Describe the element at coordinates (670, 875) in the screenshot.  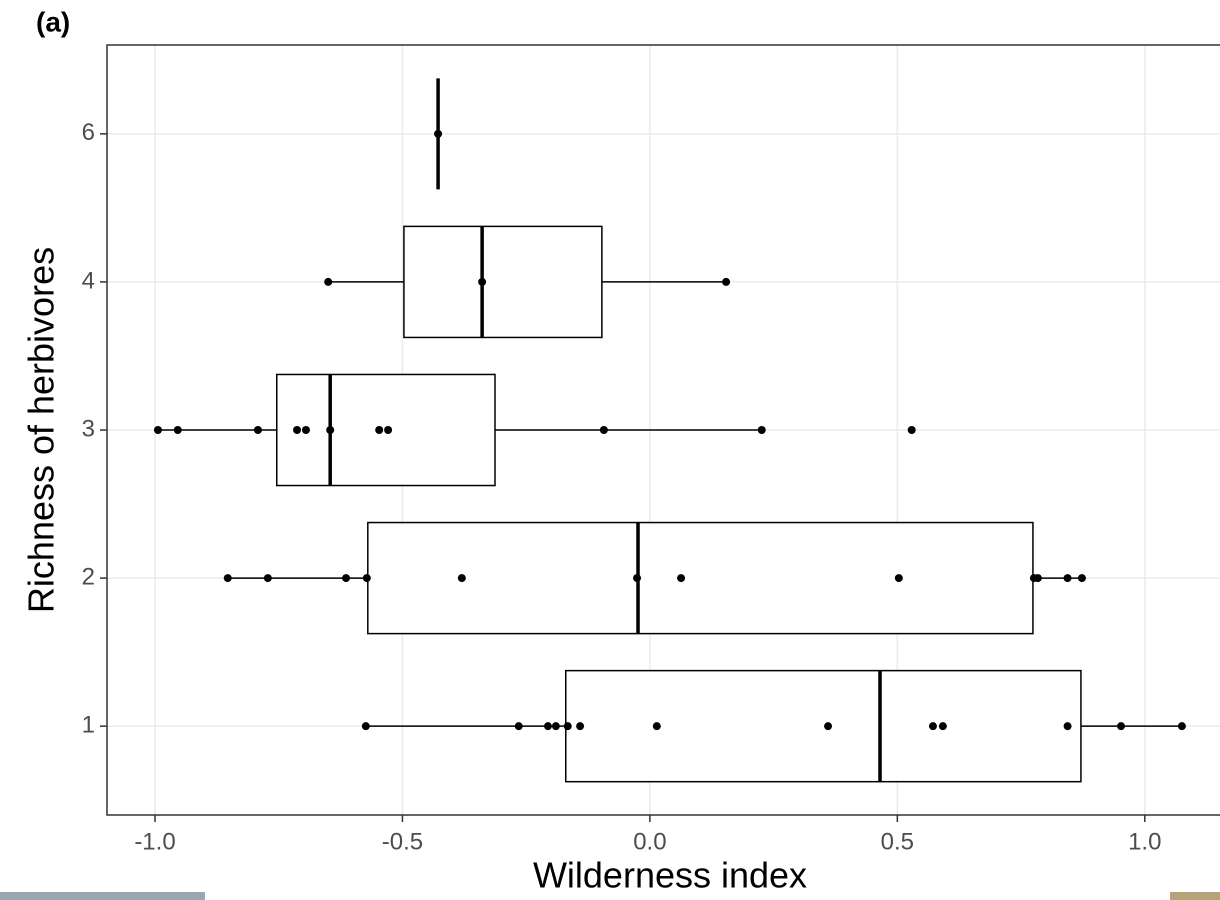
I see `x-axis-title: Wilderness index` at that location.